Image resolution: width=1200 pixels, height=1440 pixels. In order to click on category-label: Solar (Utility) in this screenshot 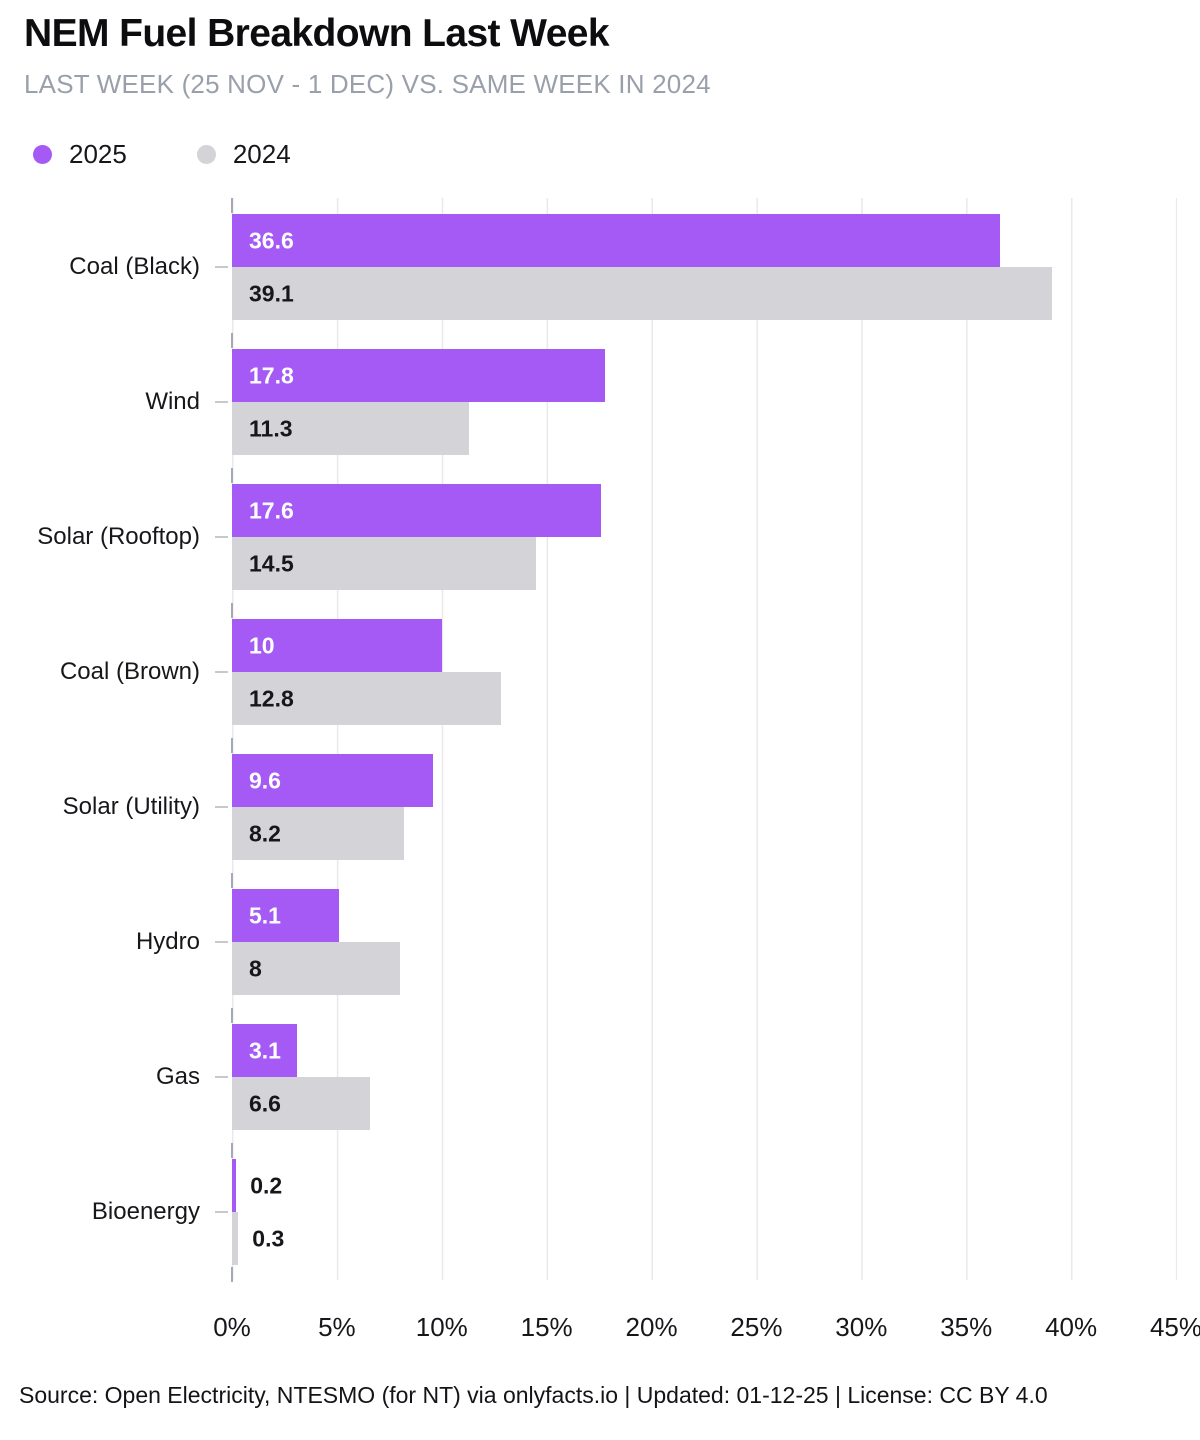, I will do `click(131, 806)`.